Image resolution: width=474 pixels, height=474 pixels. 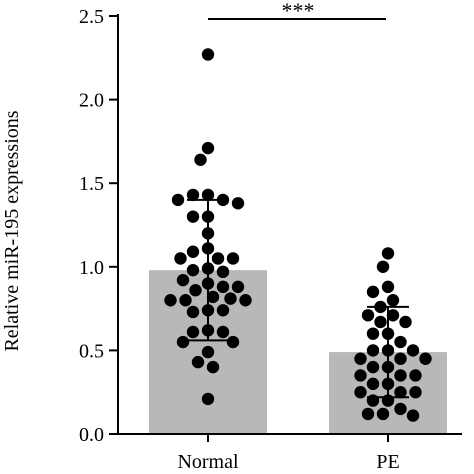 I want to click on y-tick-label: 0.0, so click(x=91, y=435).